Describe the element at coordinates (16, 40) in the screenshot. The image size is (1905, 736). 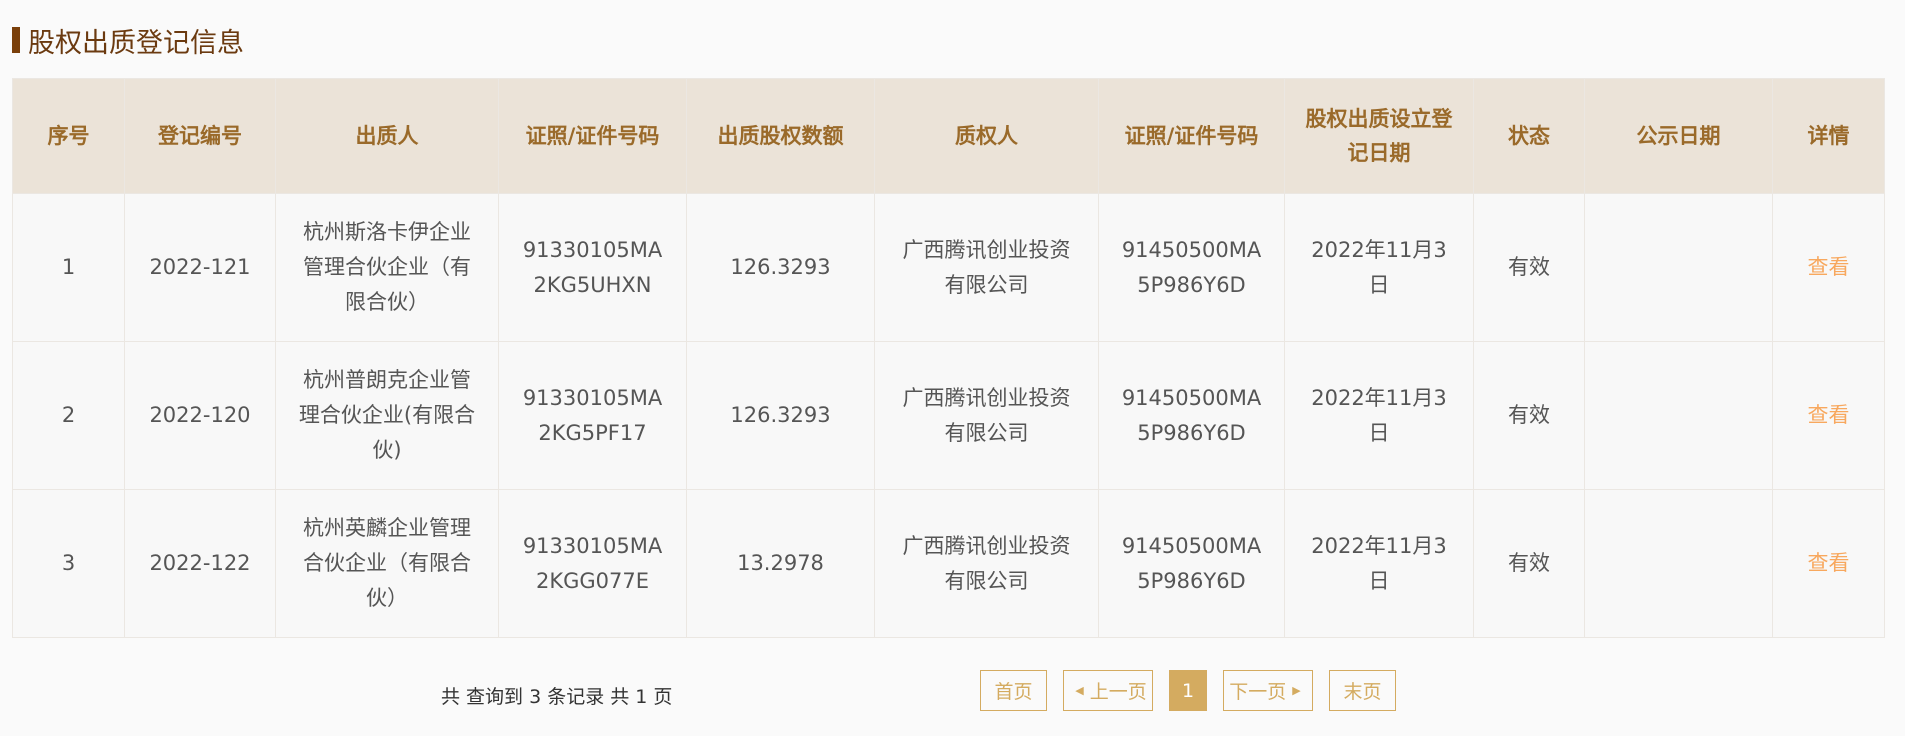
I see `title-marker` at that location.